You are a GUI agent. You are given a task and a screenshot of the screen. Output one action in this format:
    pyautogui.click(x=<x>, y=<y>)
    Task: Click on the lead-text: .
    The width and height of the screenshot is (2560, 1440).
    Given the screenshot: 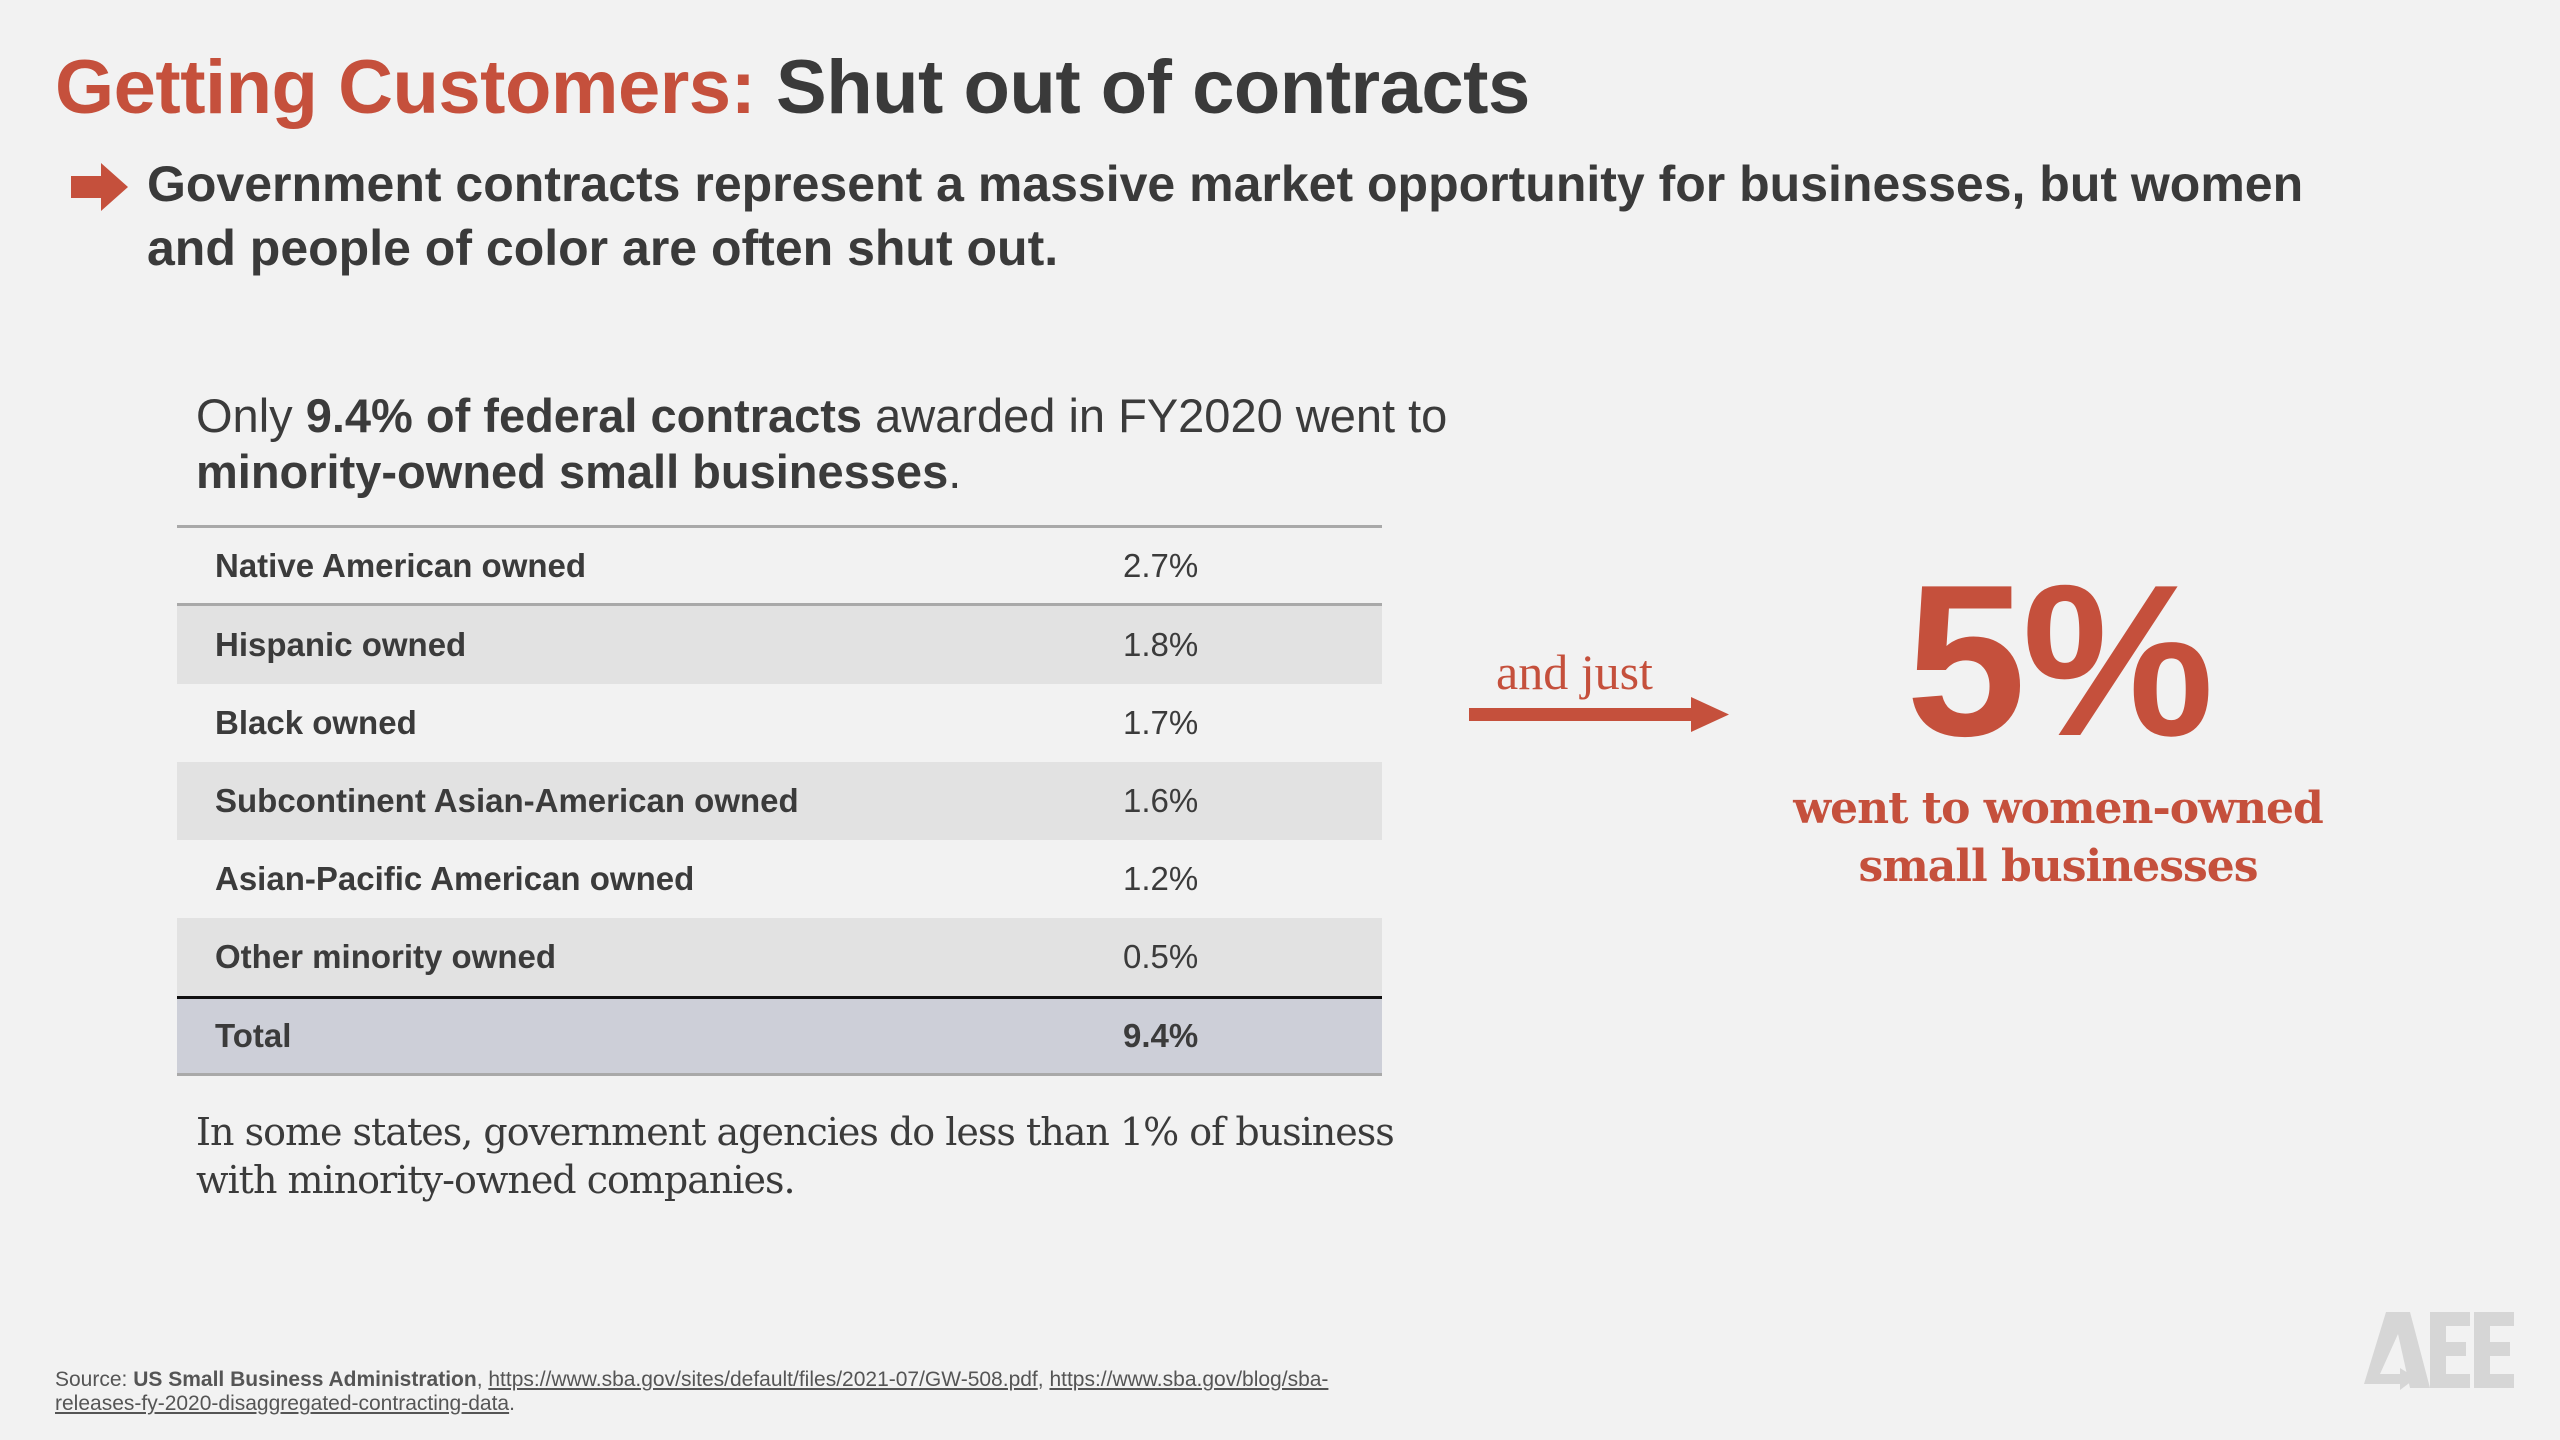 What is the action you would take?
    pyautogui.click(x=955, y=471)
    